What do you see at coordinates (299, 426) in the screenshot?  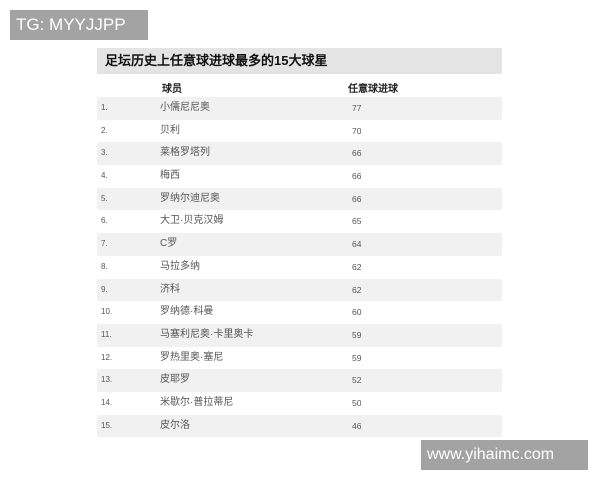 I see `table-row: 15. 皮尔洛 46` at bounding box center [299, 426].